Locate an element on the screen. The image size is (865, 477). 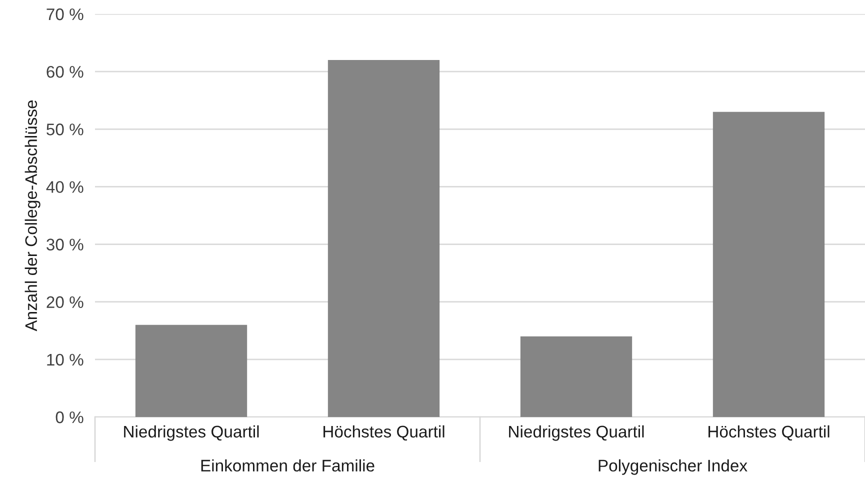
y-tick-label: 50 % is located at coordinates (65, 130).